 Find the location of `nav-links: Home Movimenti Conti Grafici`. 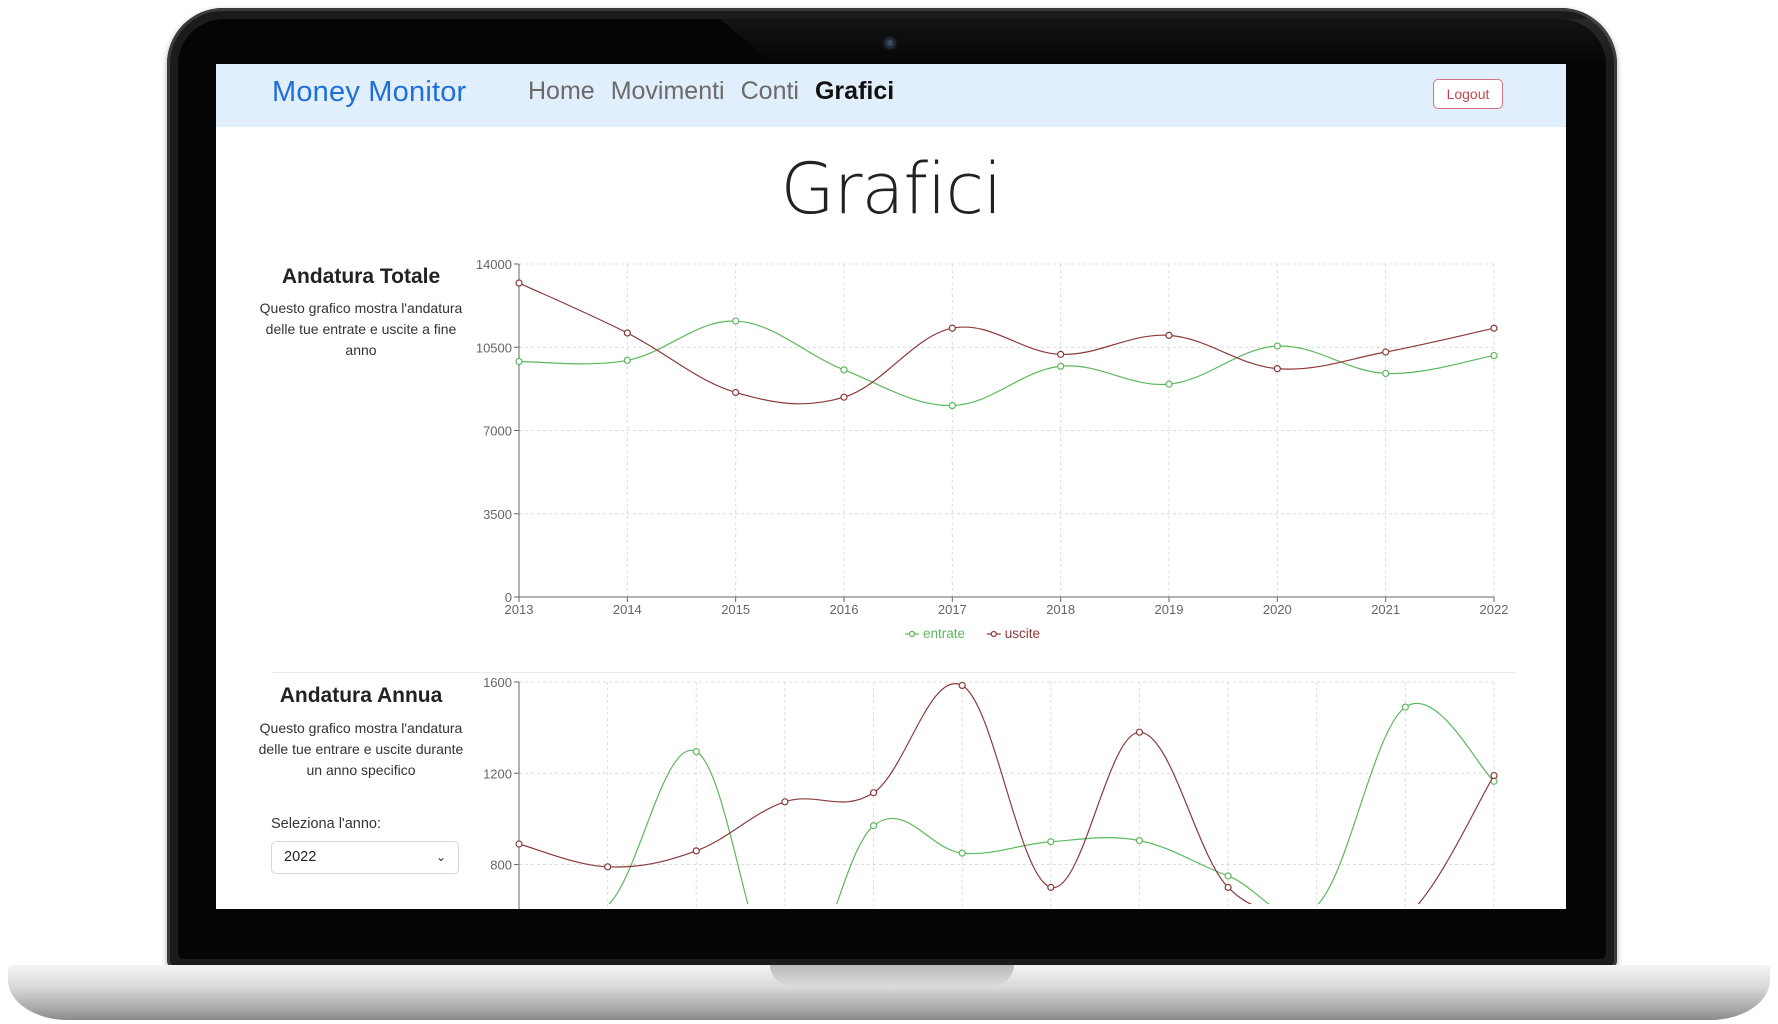

nav-links: Home Movimenti Conti Grafici is located at coordinates (711, 91).